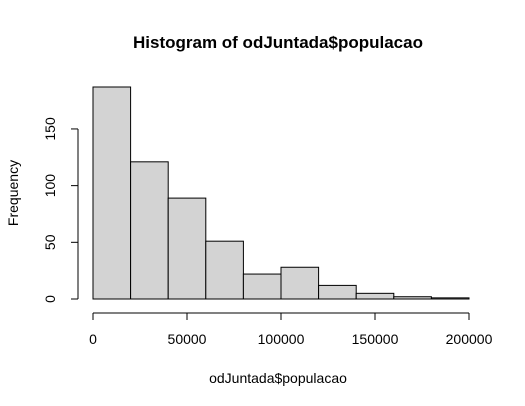 The image size is (525, 406). Describe the element at coordinates (60, 210) in the screenshot. I see `y-axis: 0 50 100 150` at that location.